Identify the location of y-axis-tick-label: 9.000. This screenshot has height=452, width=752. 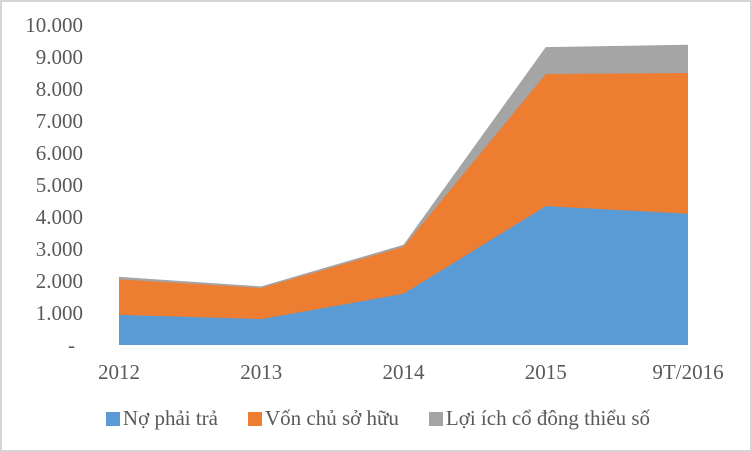
(59, 57).